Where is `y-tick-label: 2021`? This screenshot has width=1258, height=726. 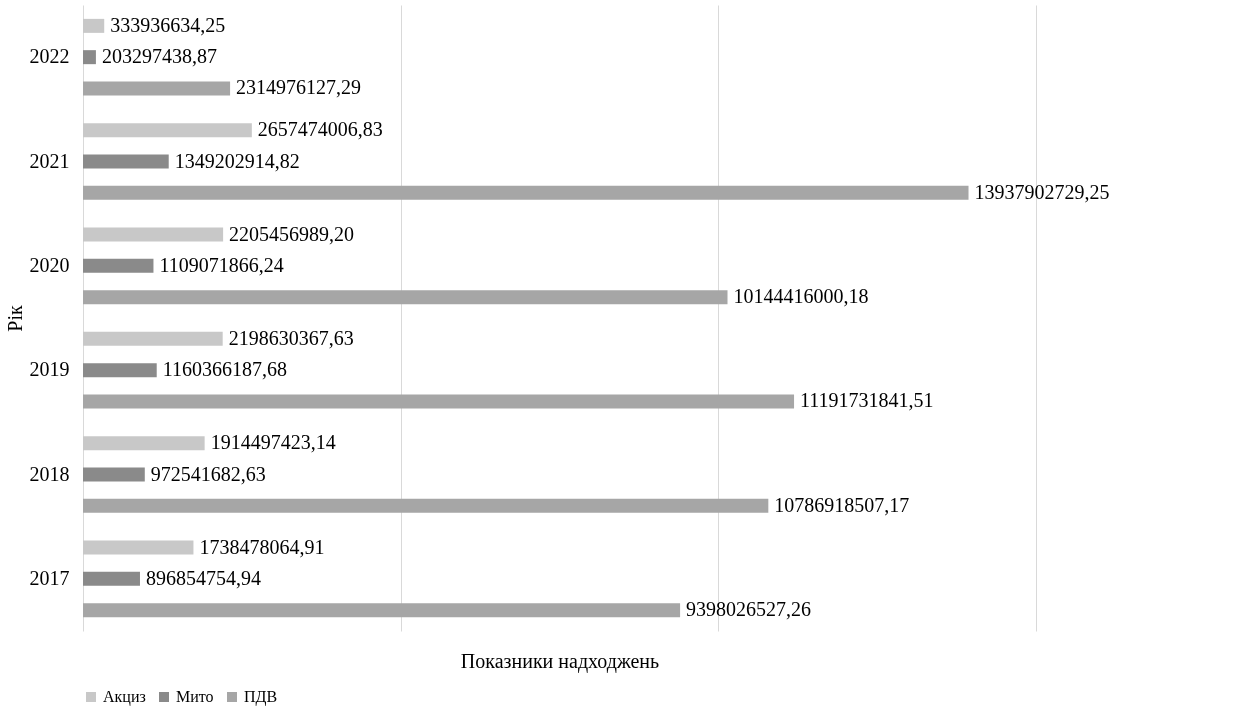 y-tick-label: 2021 is located at coordinates (49, 160).